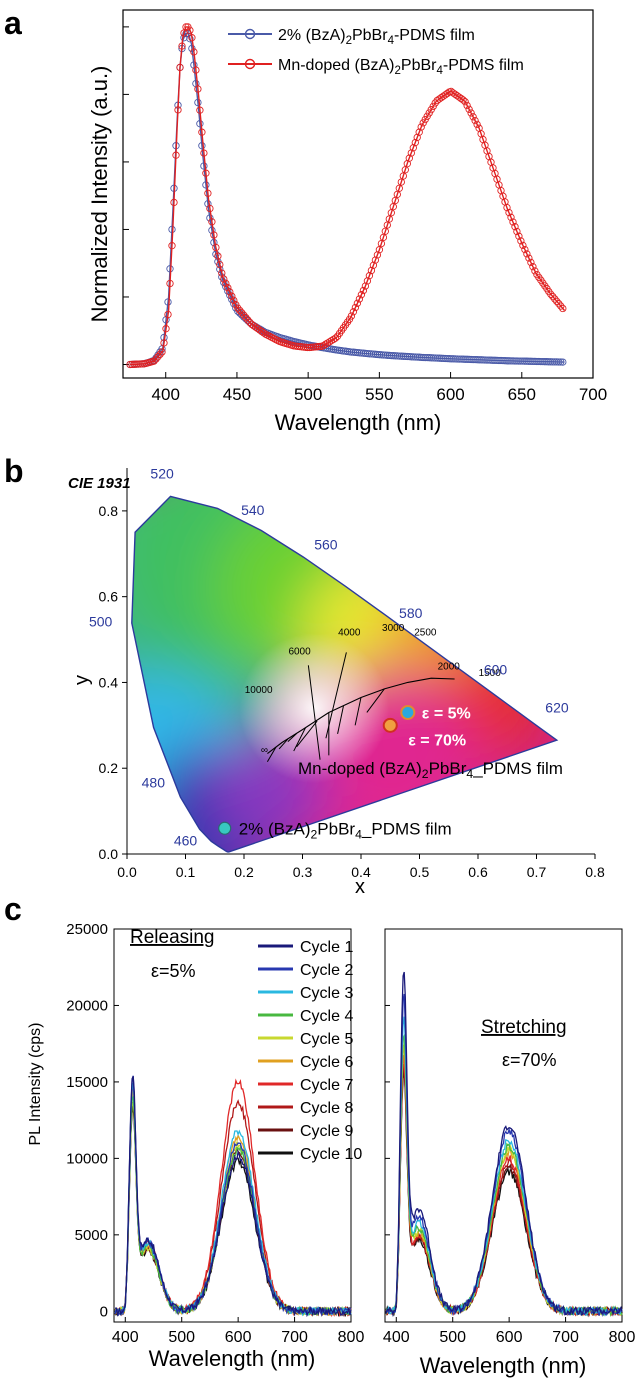 The width and height of the screenshot is (638, 1380). I want to click on point-2pct-film, so click(225, 828).